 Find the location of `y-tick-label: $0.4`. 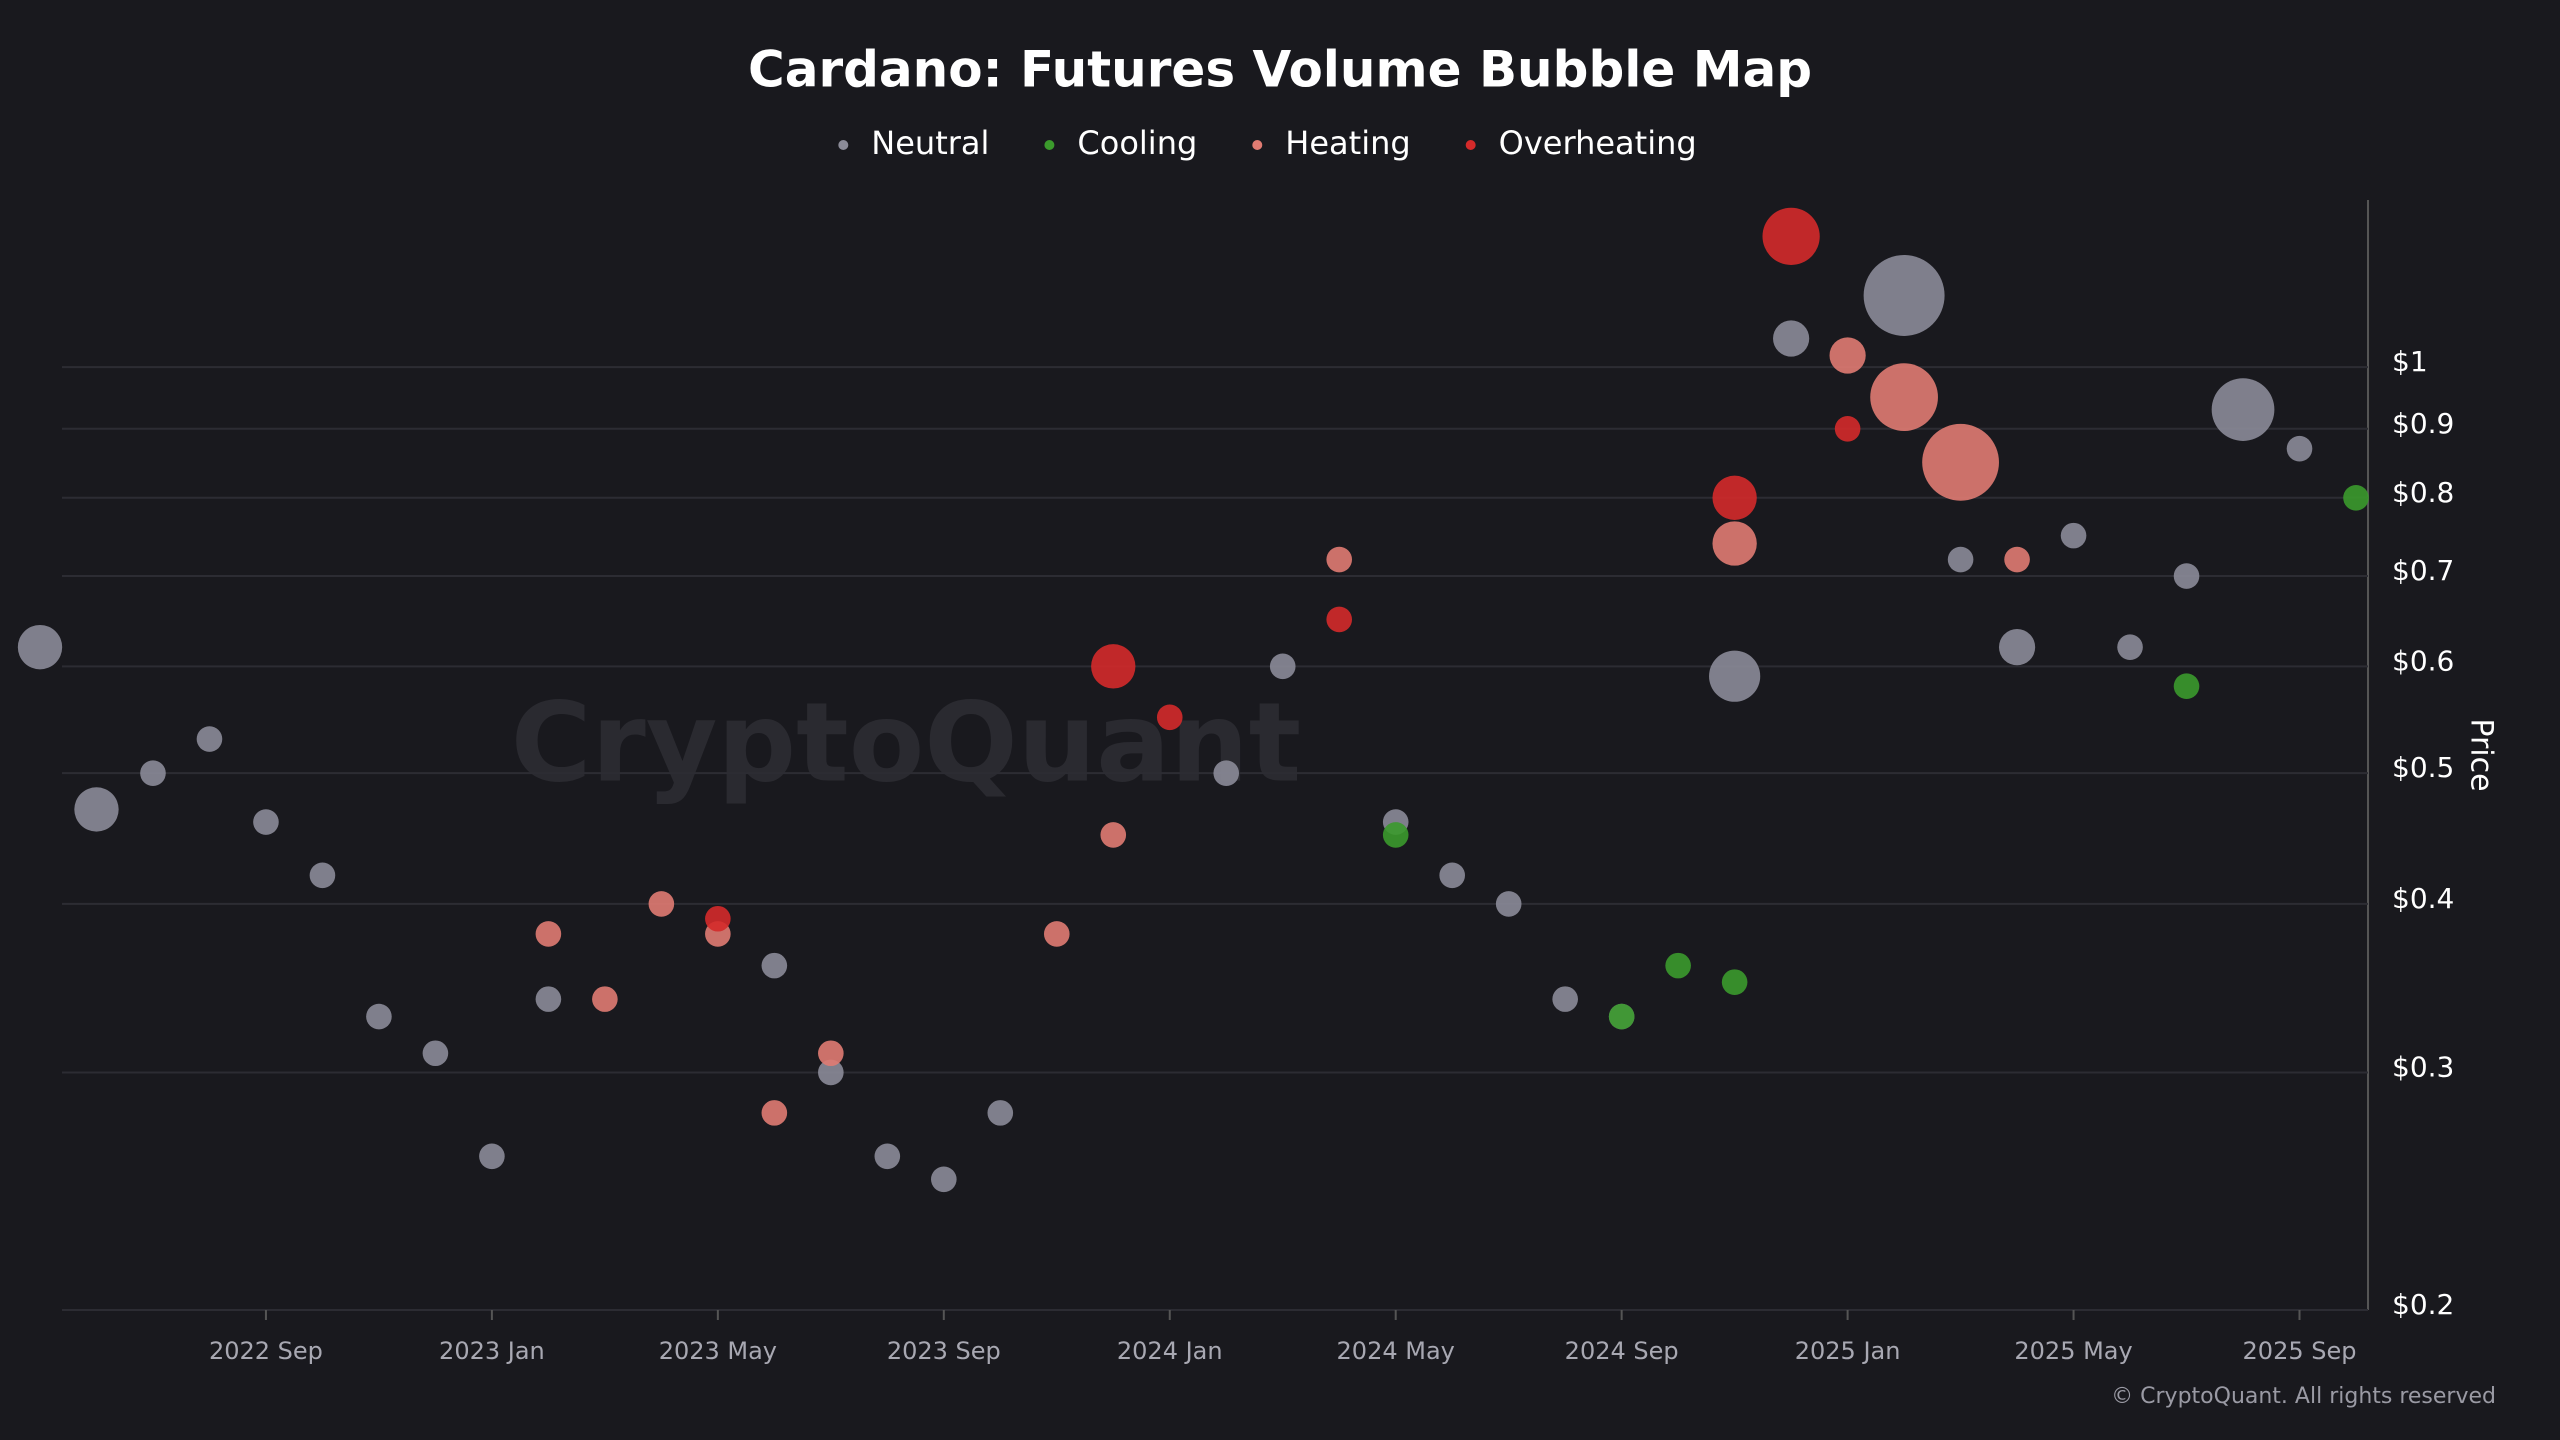

y-tick-label: $0.4 is located at coordinates (2423, 898).